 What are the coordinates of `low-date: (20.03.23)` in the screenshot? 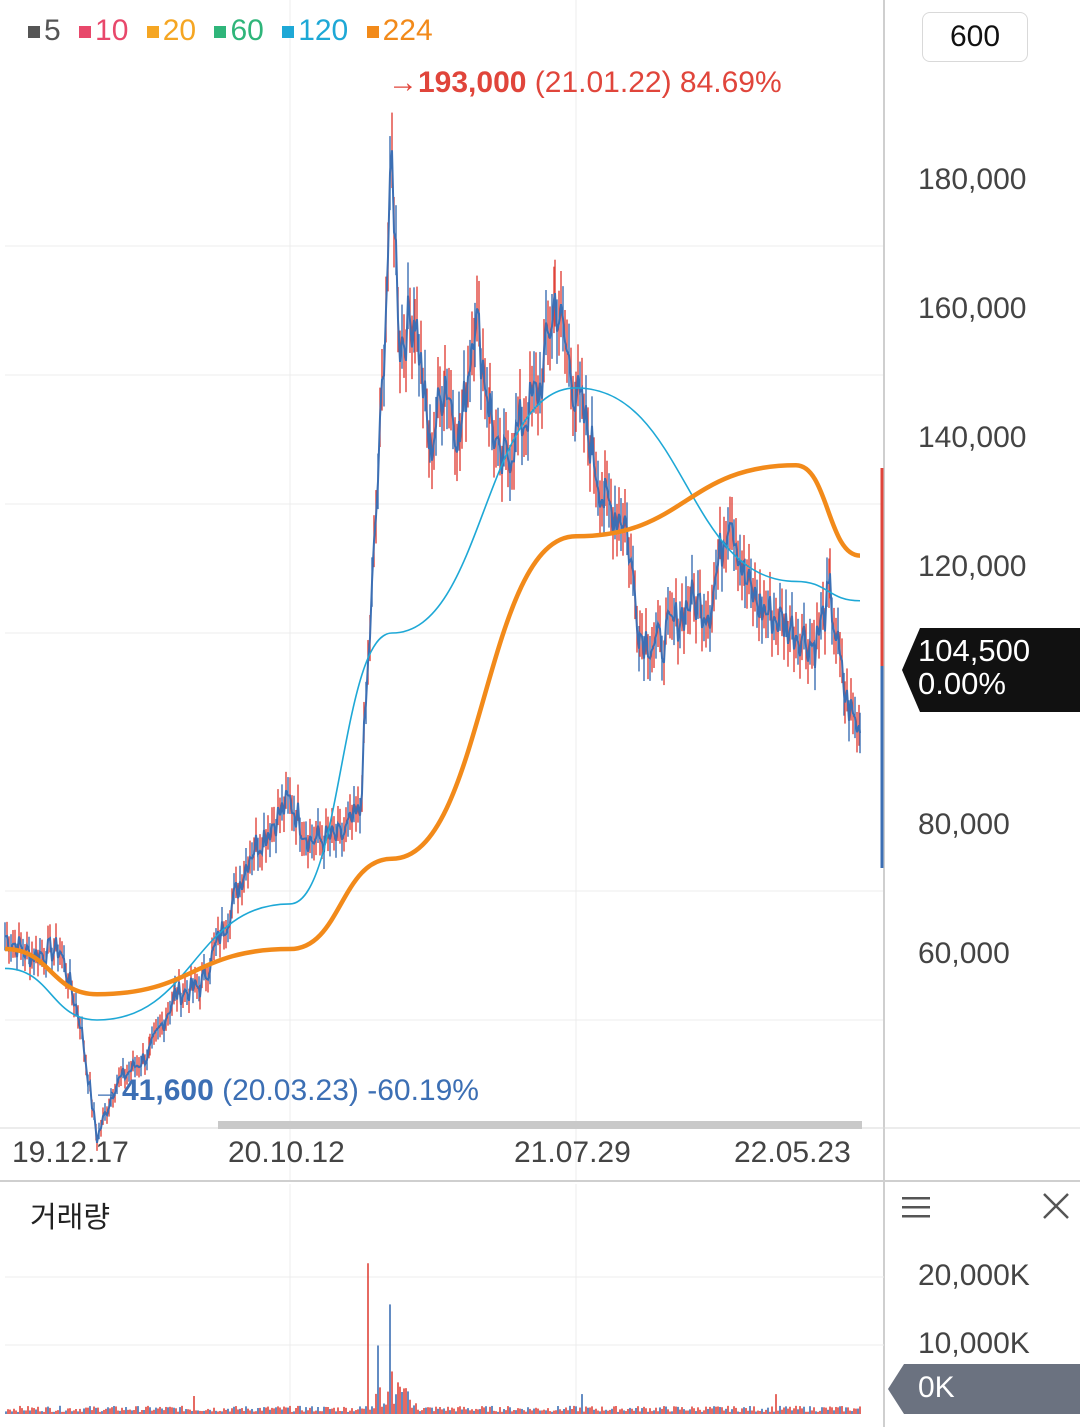 It's located at (290, 1090).